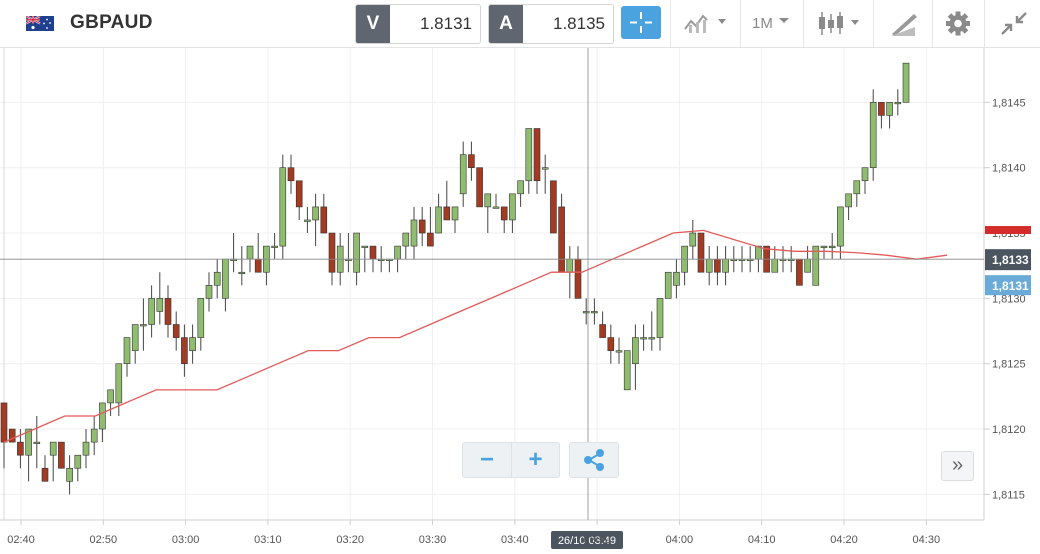 The image size is (1040, 554). What do you see at coordinates (958, 23) in the screenshot?
I see `settings-button` at bounding box center [958, 23].